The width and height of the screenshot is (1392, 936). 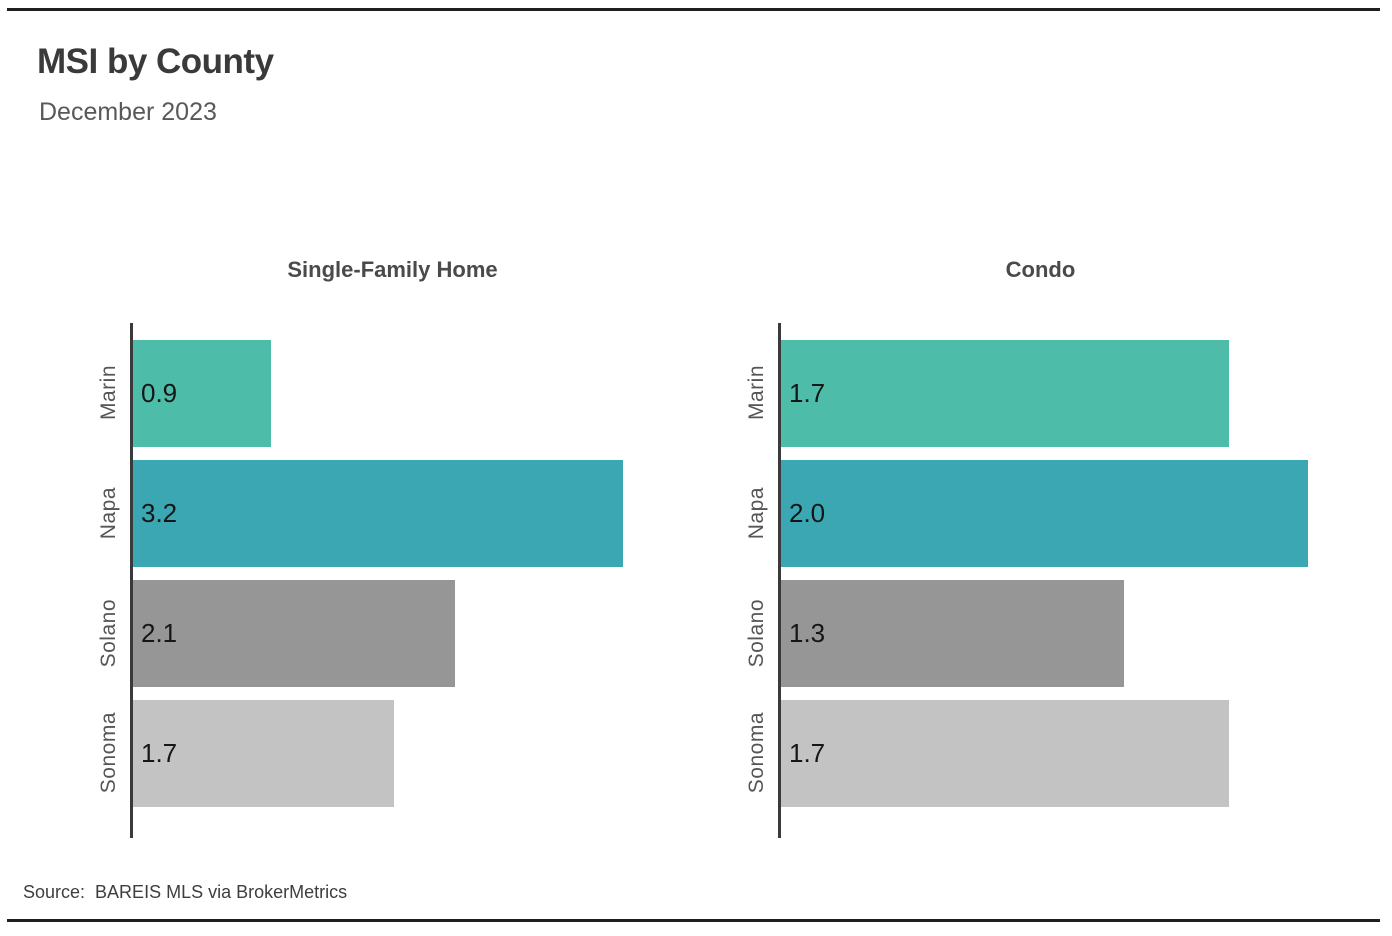 I want to click on bar-row: Napa 3.2, so click(x=392, y=513).